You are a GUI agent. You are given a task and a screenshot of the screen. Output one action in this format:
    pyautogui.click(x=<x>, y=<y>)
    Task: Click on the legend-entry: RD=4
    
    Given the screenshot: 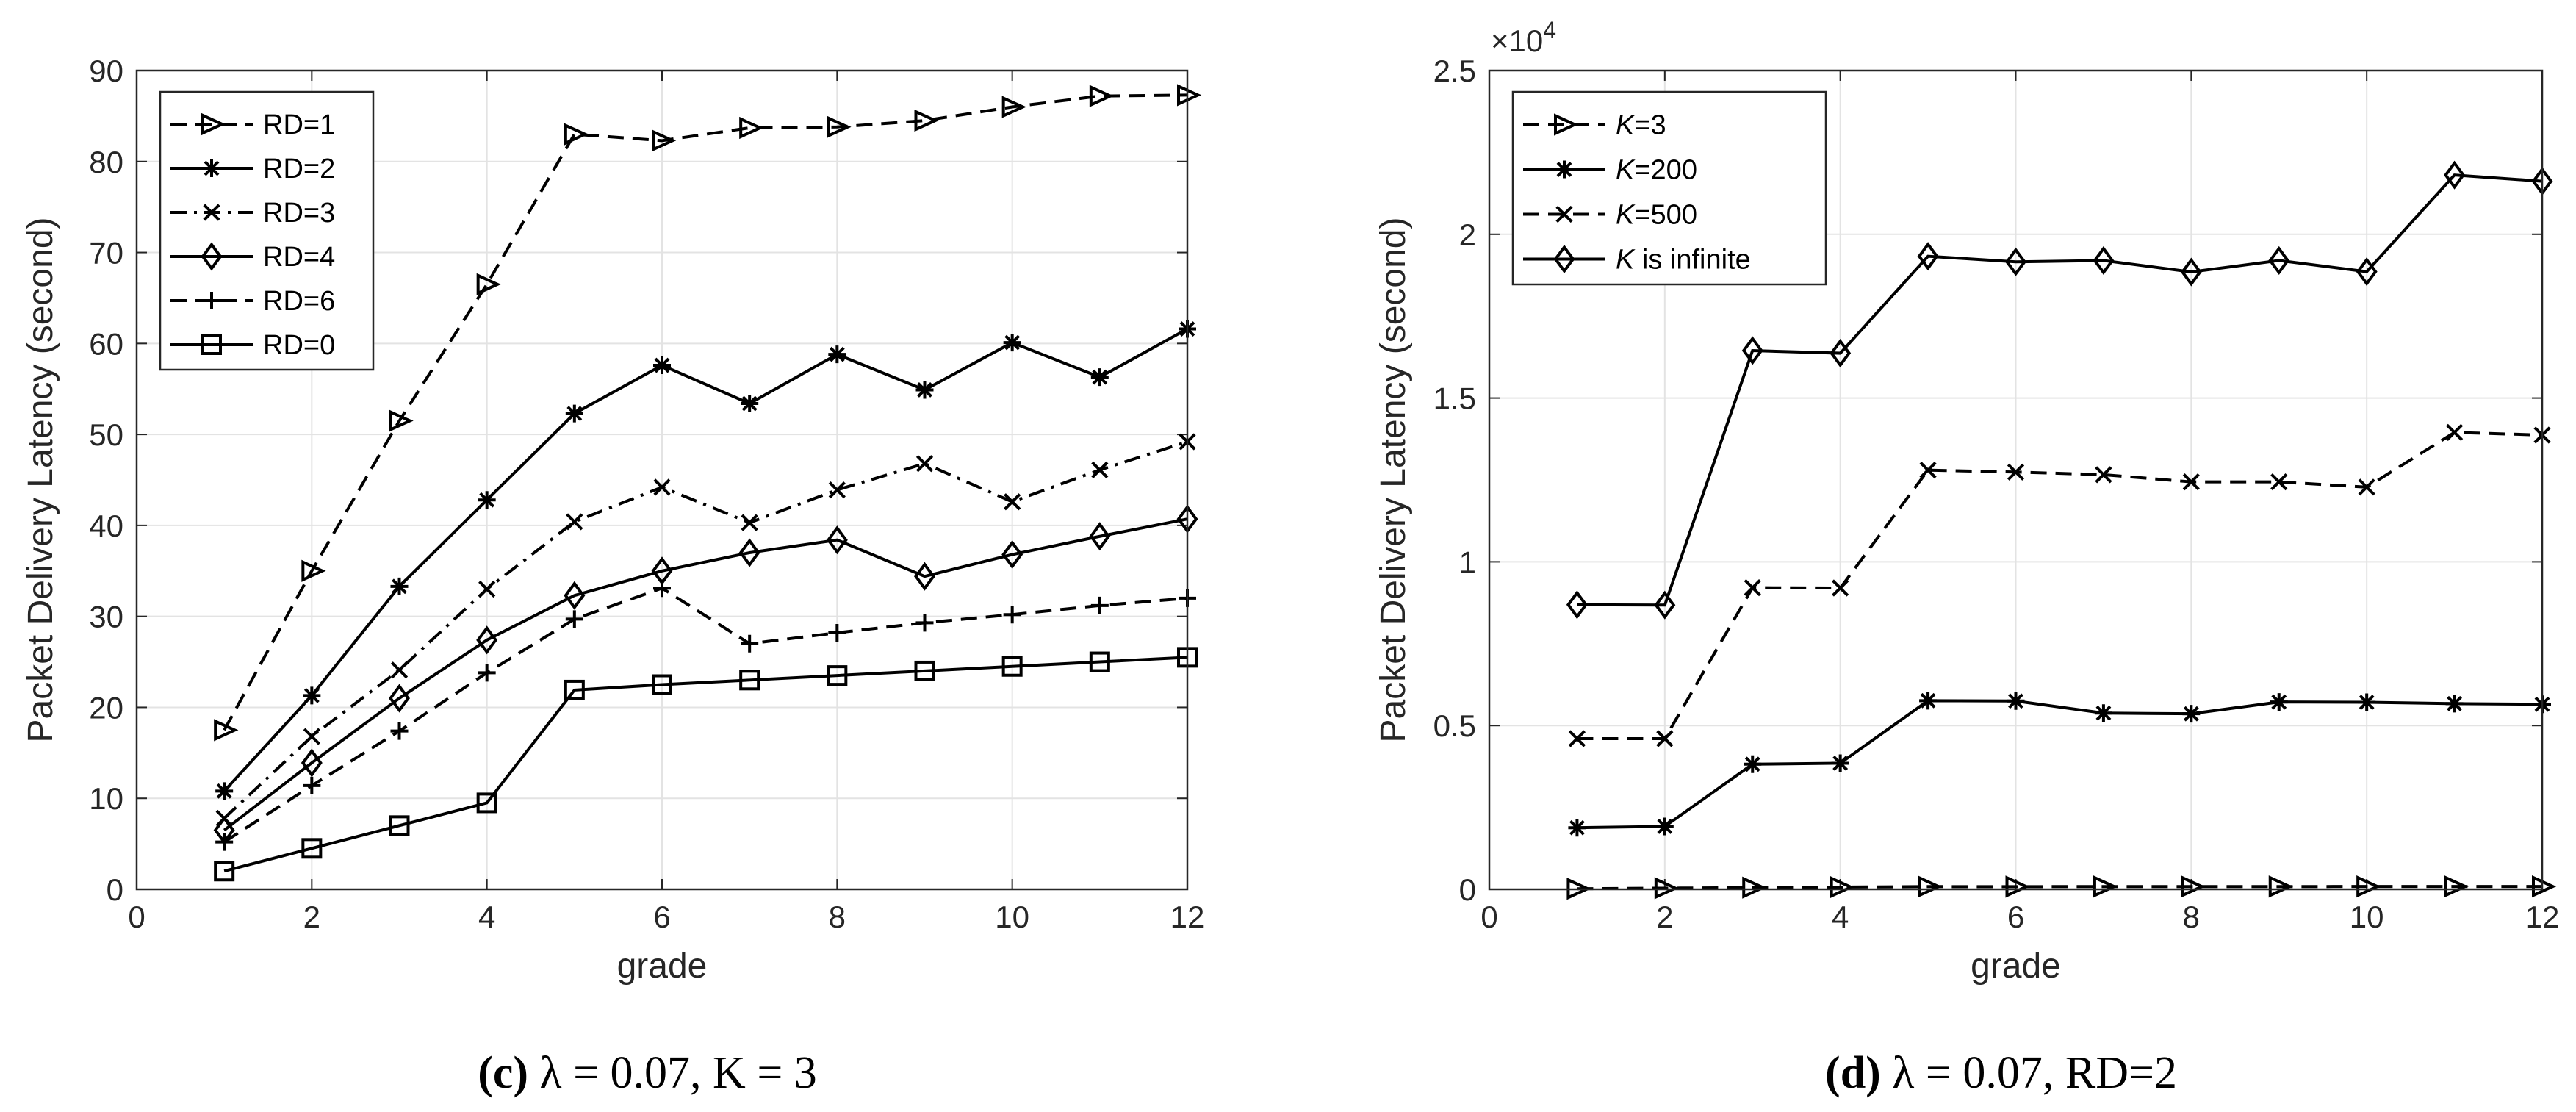 What is the action you would take?
    pyautogui.click(x=299, y=257)
    